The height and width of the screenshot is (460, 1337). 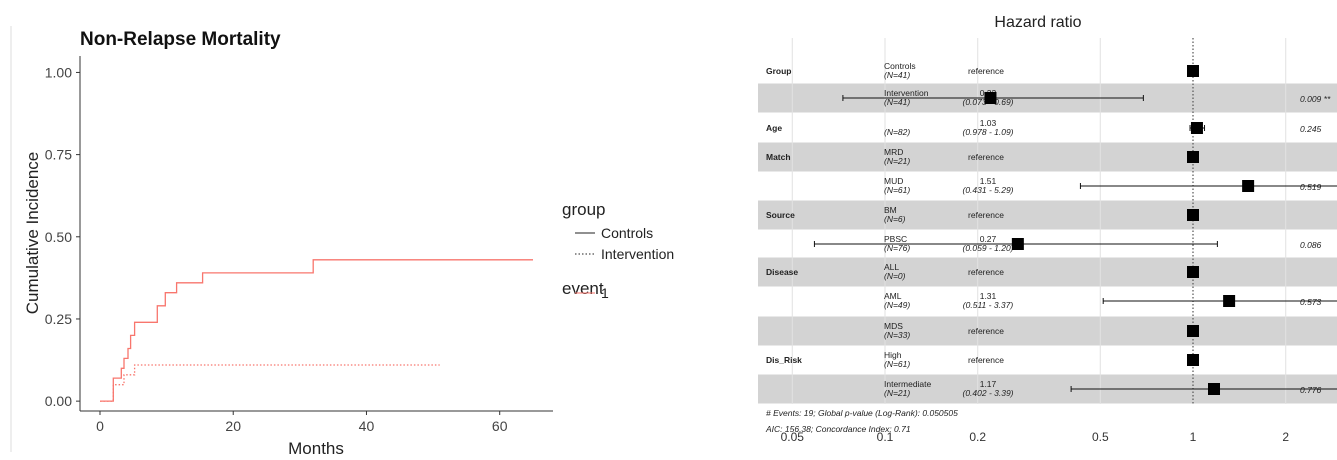 What do you see at coordinates (774, 128) in the screenshot?
I see `row-variable: Age` at bounding box center [774, 128].